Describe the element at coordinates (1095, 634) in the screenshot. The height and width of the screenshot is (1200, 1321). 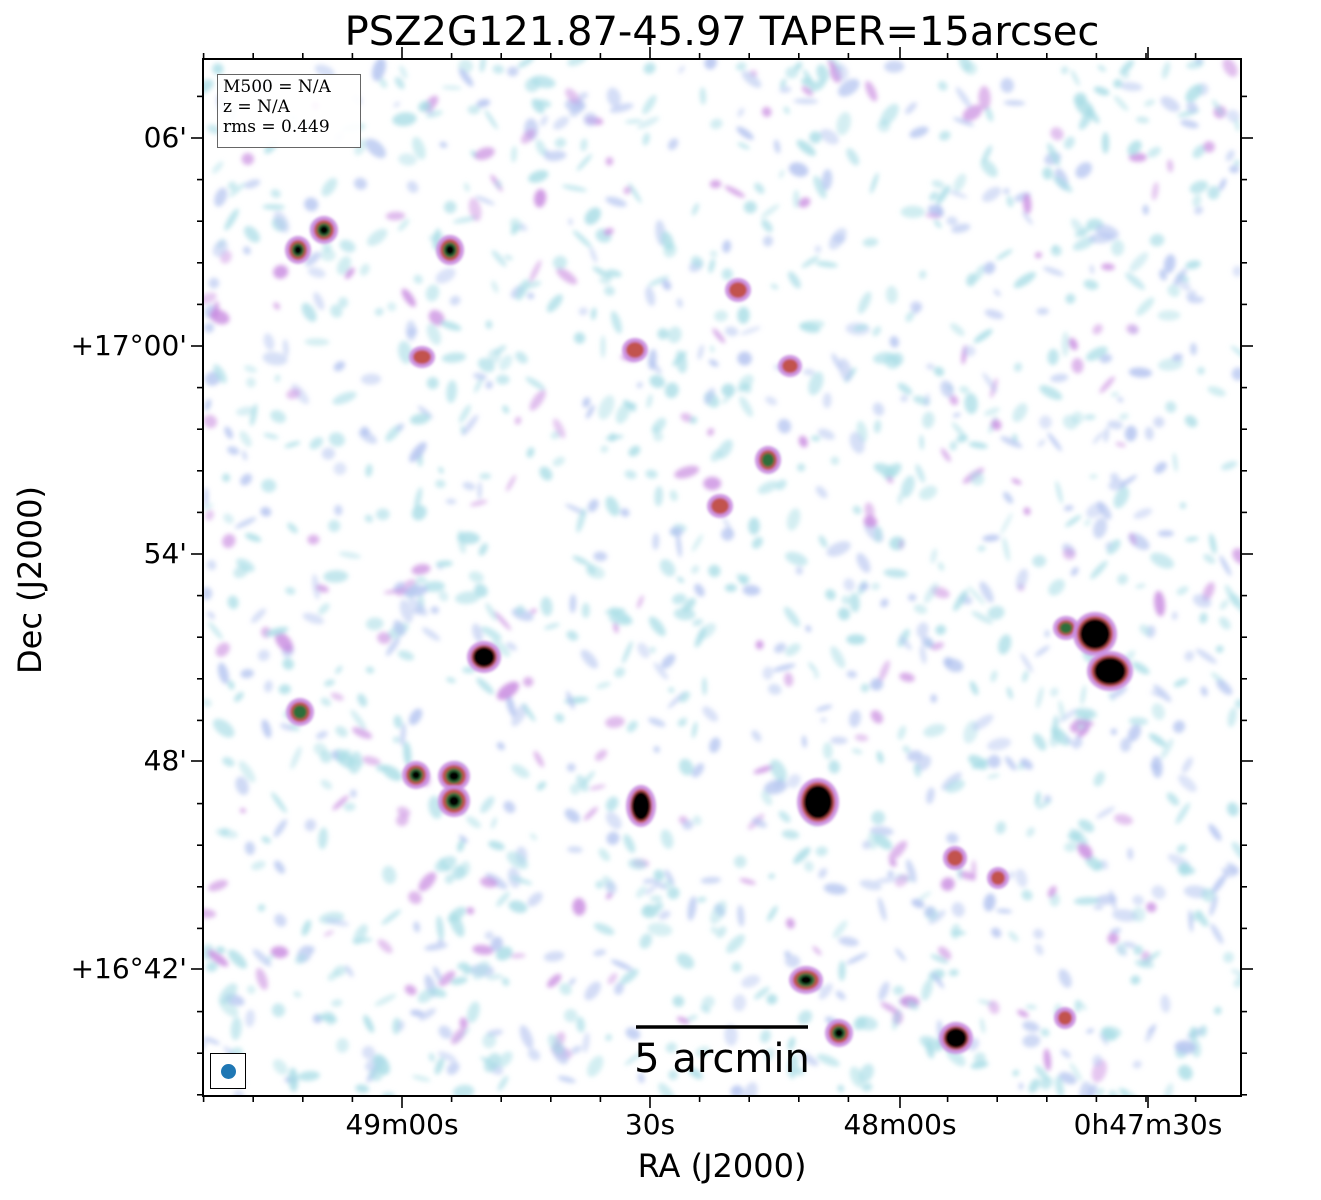
I see `source-core` at that location.